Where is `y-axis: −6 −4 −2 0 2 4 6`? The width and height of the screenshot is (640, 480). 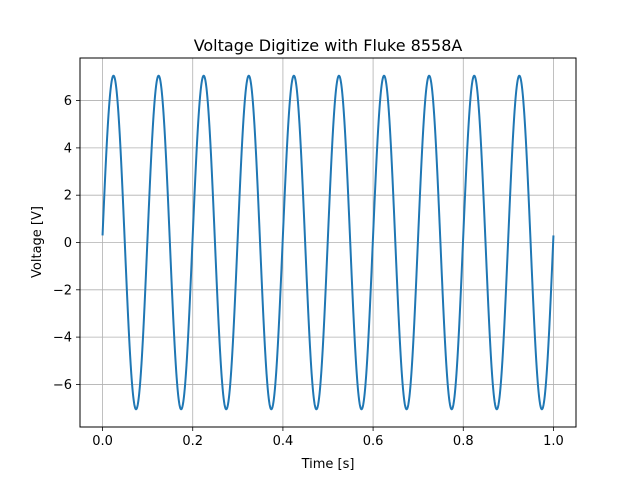 y-axis: −6 −4 −2 0 2 4 6 is located at coordinates (66, 243).